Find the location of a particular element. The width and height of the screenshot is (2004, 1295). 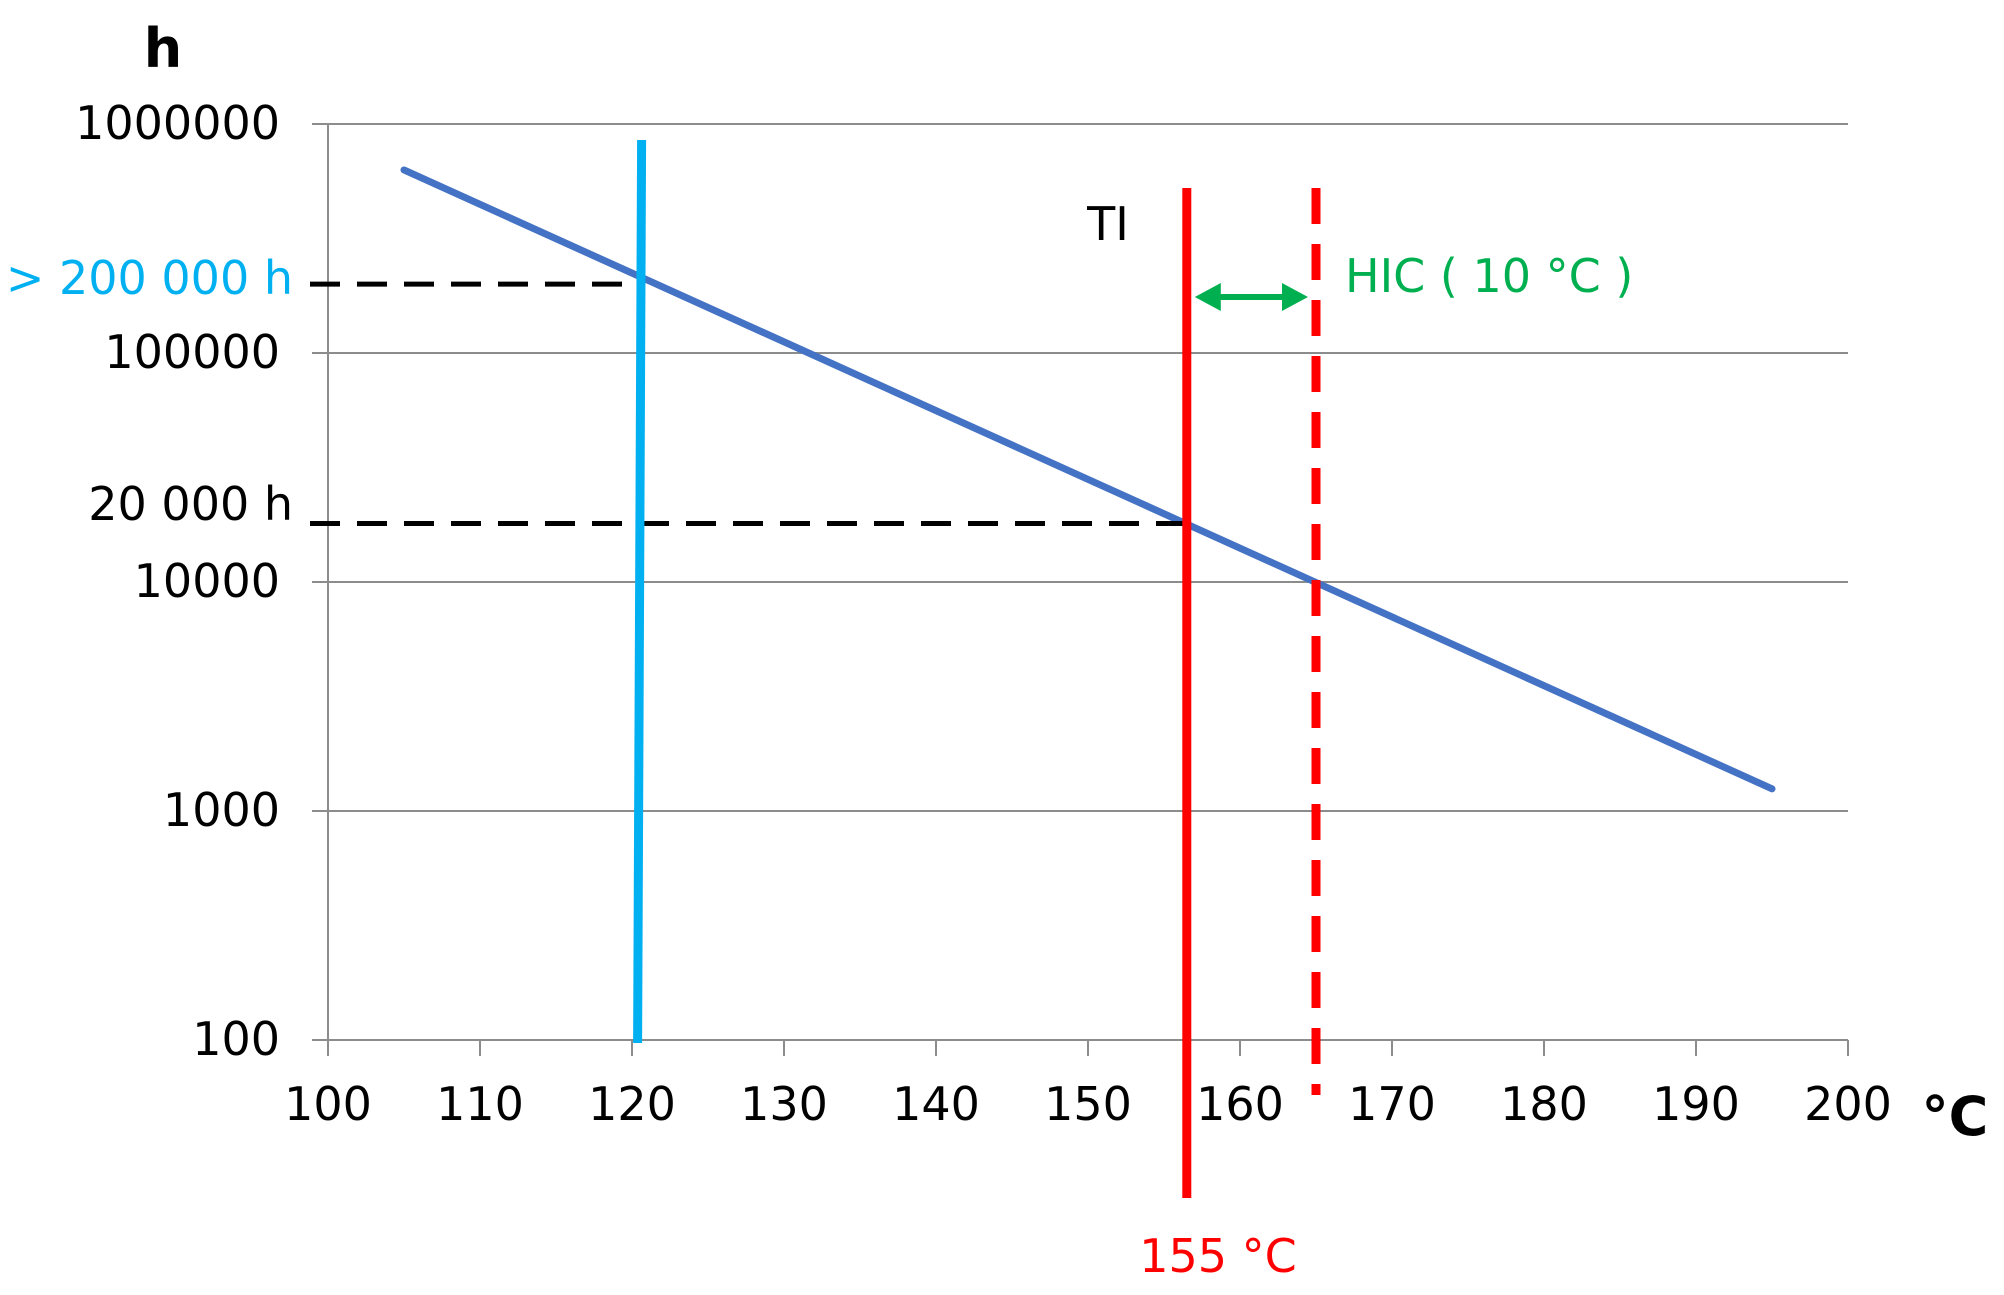

y-tick-label: 10000 is located at coordinates (207, 581).